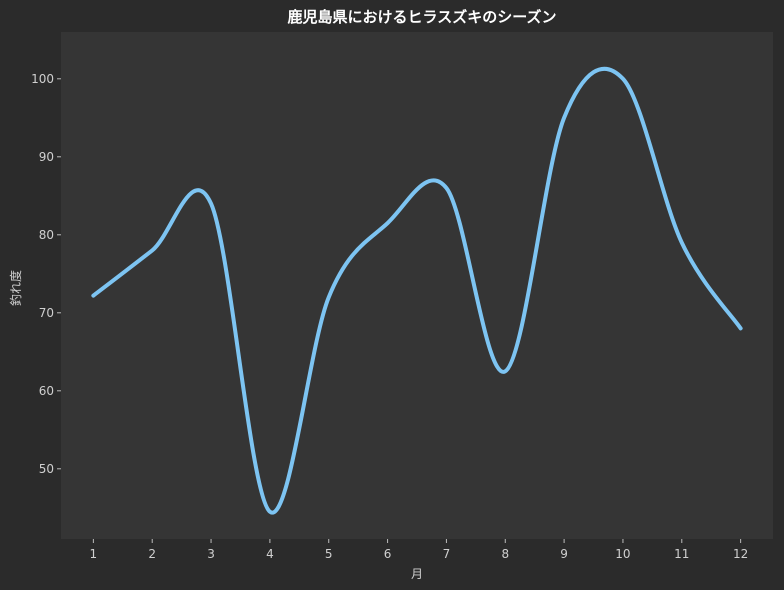  What do you see at coordinates (564, 554) in the screenshot?
I see `x-tick-label: 9` at bounding box center [564, 554].